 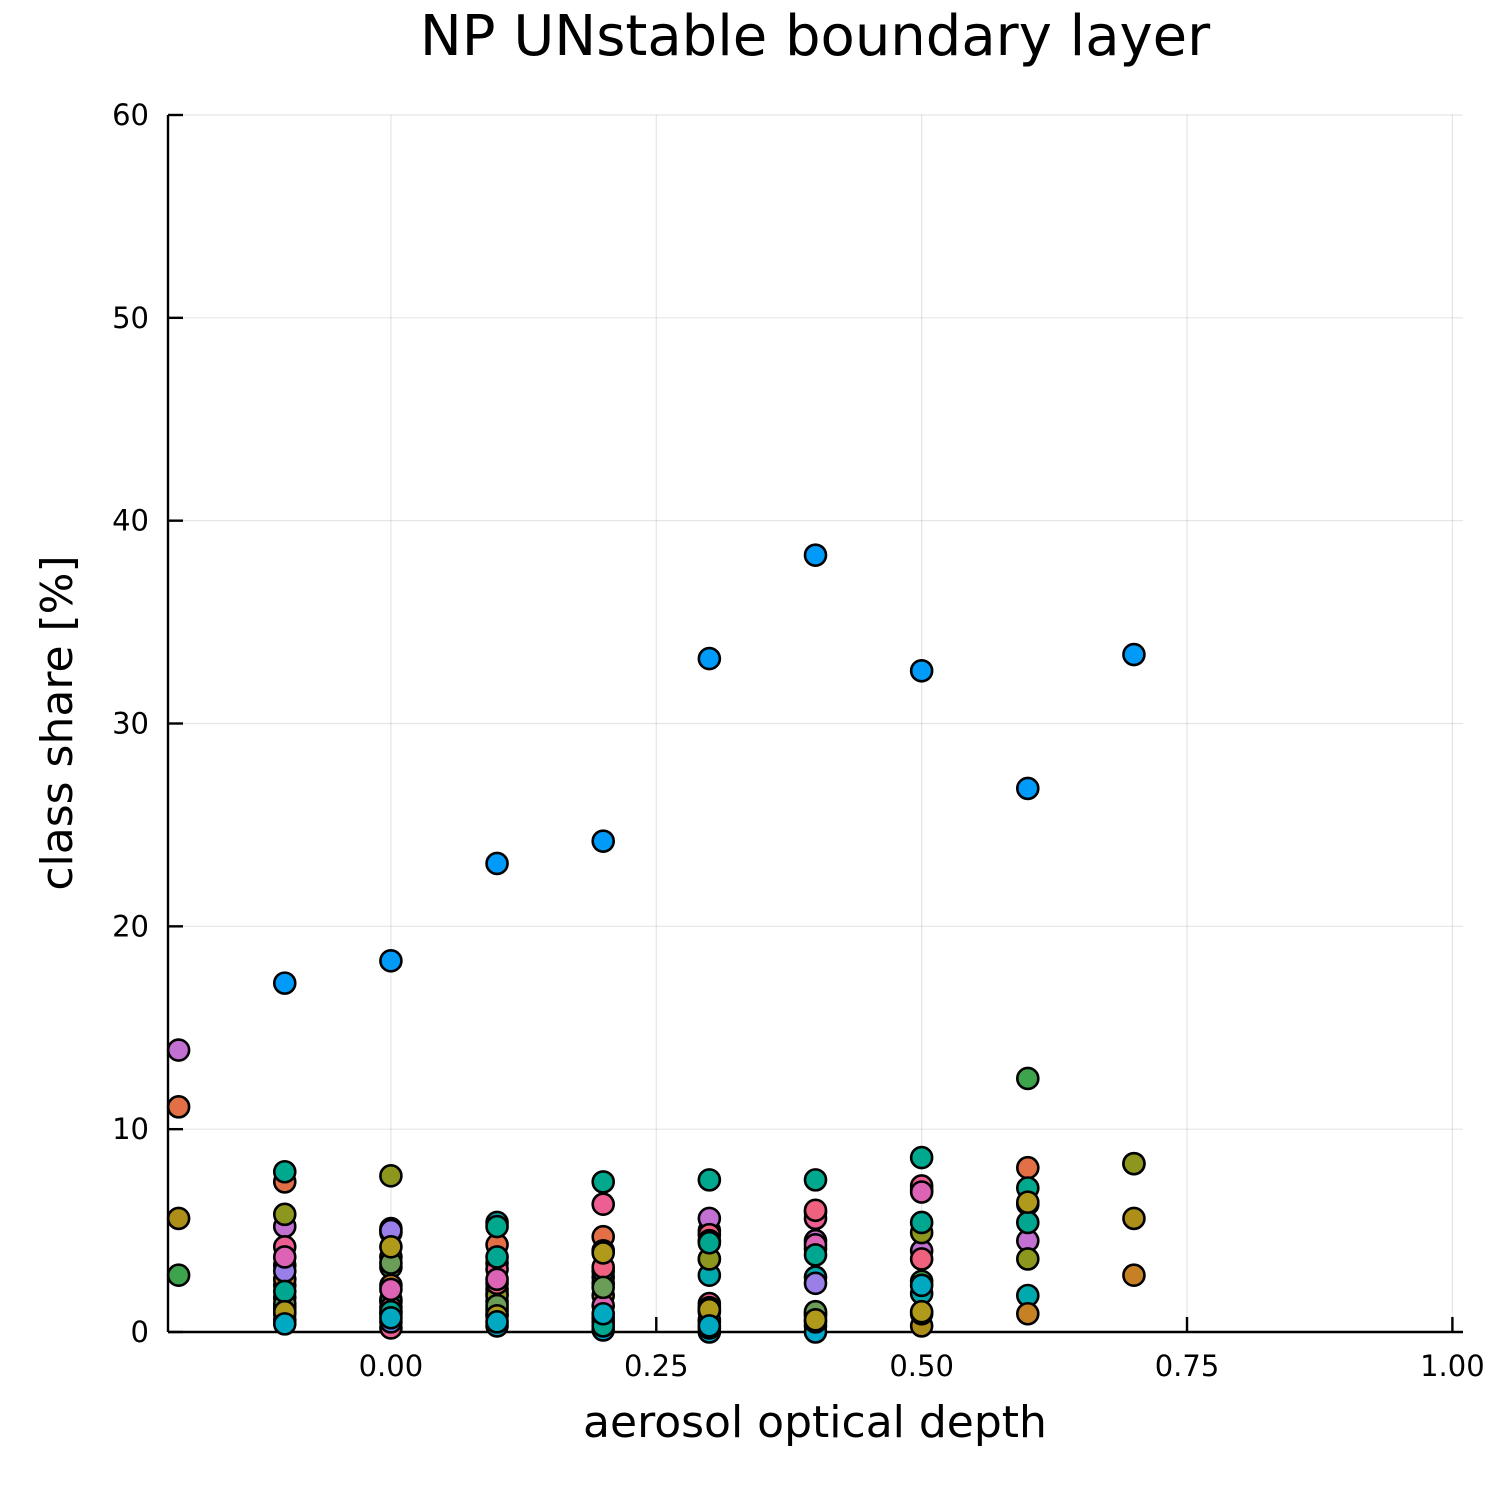 What do you see at coordinates (656, 1366) in the screenshot?
I see `x-tick-label-1: 0.25` at bounding box center [656, 1366].